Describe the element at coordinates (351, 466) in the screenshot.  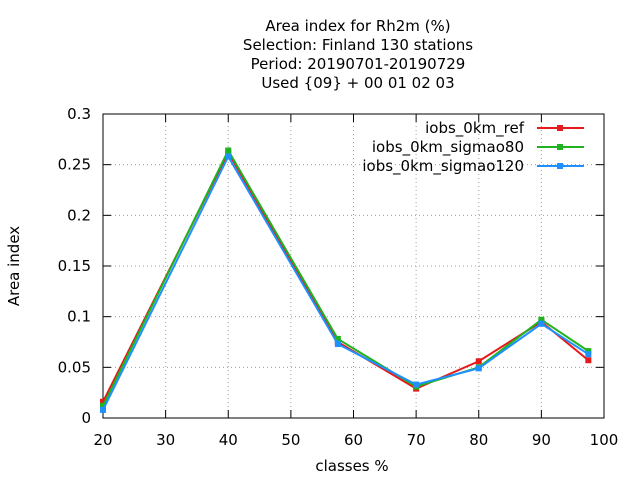
I see `x-axis-label: classes %` at that location.